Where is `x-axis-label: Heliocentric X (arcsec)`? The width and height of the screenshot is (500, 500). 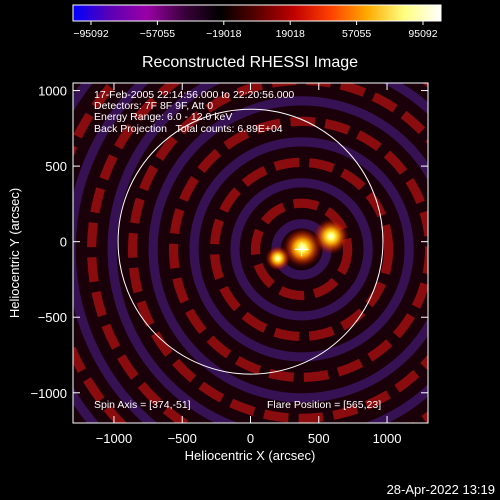 x-axis-label: Heliocentric X (arcsec) is located at coordinates (250, 455).